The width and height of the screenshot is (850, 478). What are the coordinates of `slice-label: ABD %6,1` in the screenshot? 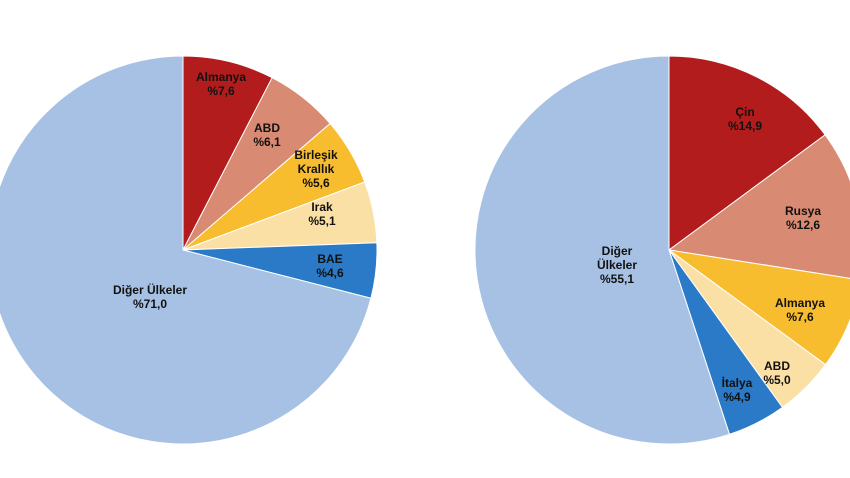 It's located at (267, 135).